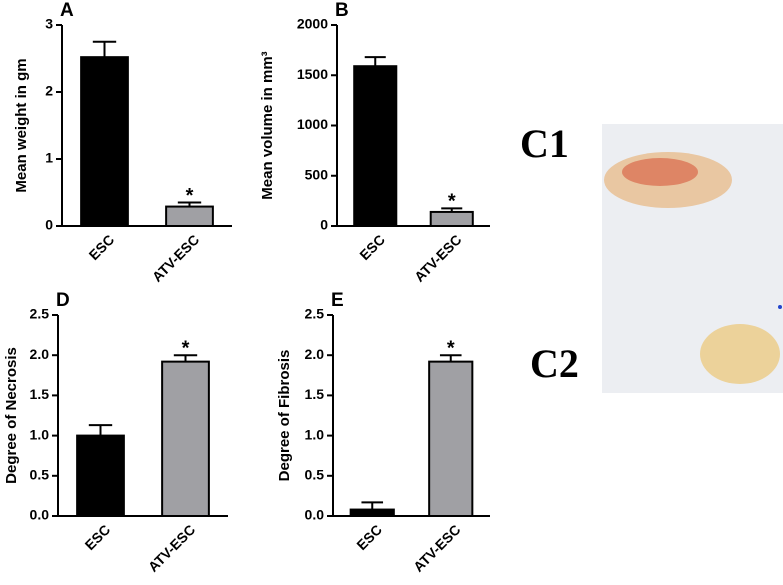  I want to click on photo-label: C1, so click(544, 143).